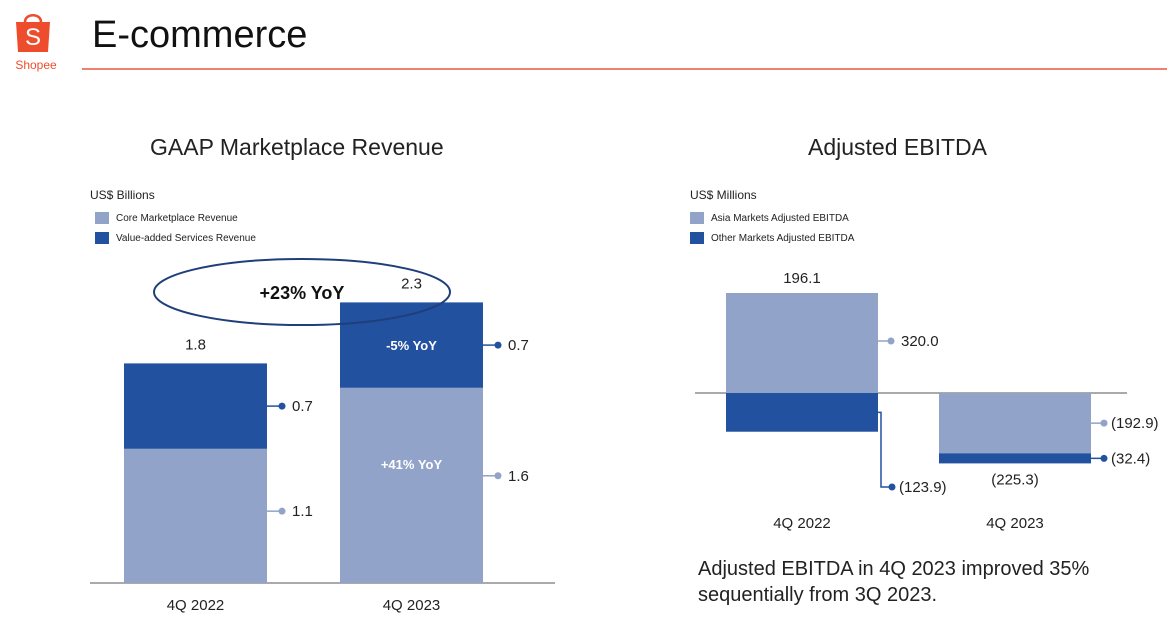 The width and height of the screenshot is (1167, 622). What do you see at coordinates (282, 406) in the screenshot?
I see `leader-dot-vas-4q-2022` at bounding box center [282, 406].